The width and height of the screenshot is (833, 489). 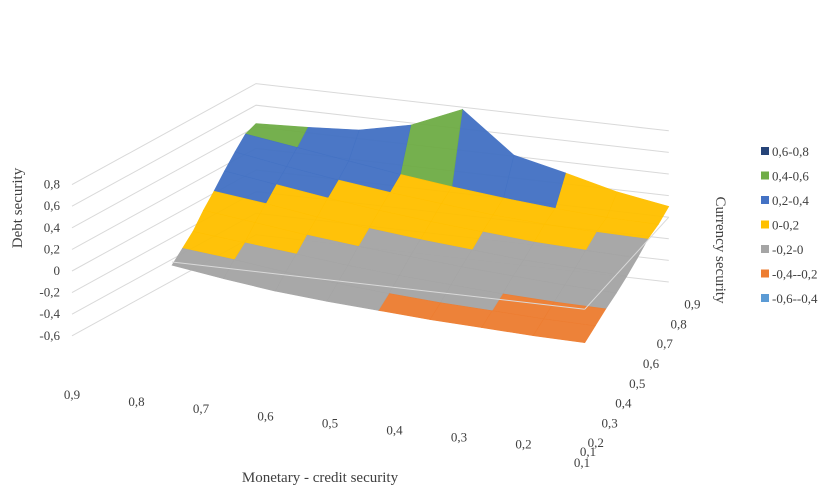 What do you see at coordinates (692, 304) in the screenshot?
I see `depth-tick-label: 0,9` at bounding box center [692, 304].